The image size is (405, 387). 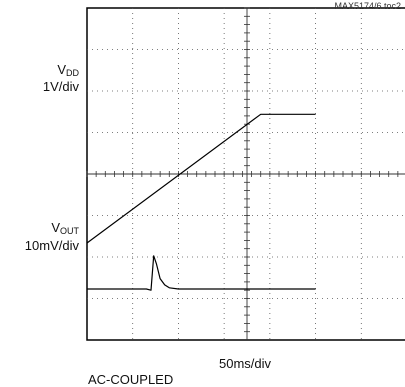 I want to click on vdd-name: V, so click(x=61, y=69).